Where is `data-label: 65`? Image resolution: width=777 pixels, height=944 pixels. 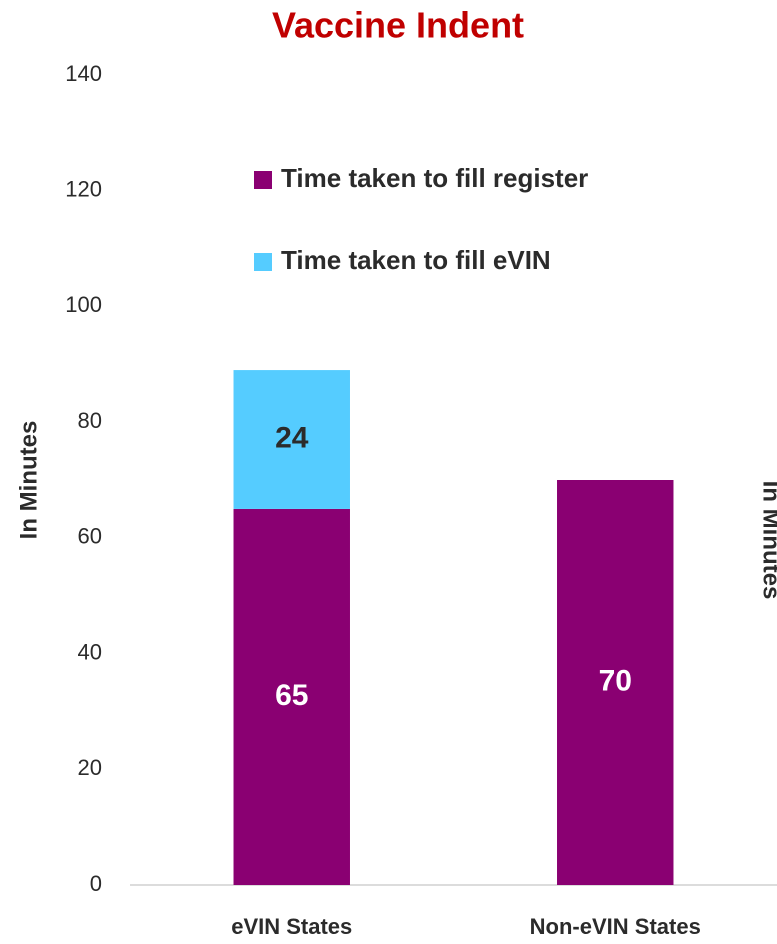
data-label: 65 is located at coordinates (291, 695).